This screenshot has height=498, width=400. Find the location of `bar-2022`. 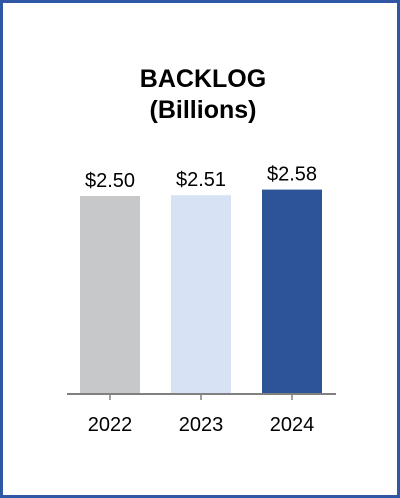

bar-2022 is located at coordinates (110, 295).